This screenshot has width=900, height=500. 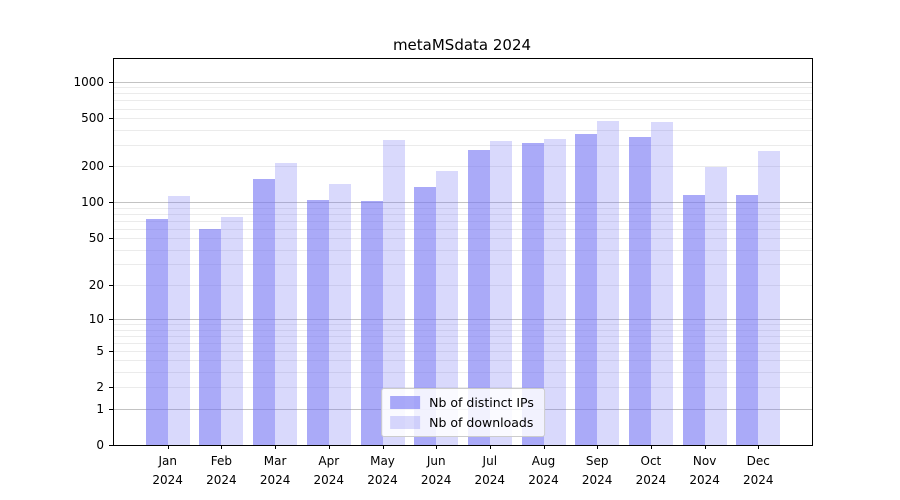 I want to click on bar-downloads-may, so click(x=393, y=292).